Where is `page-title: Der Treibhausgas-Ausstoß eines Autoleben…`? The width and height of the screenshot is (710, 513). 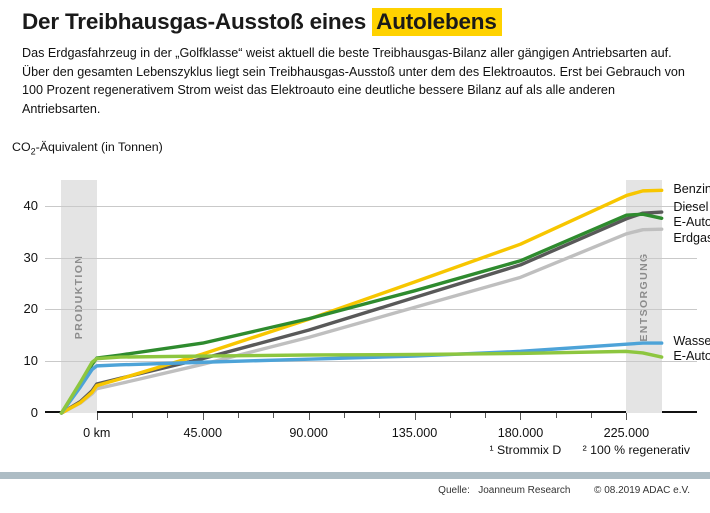
page-title: Der Treibhausgas-Ausstoß eines Autoleben… is located at coordinates (356, 22).